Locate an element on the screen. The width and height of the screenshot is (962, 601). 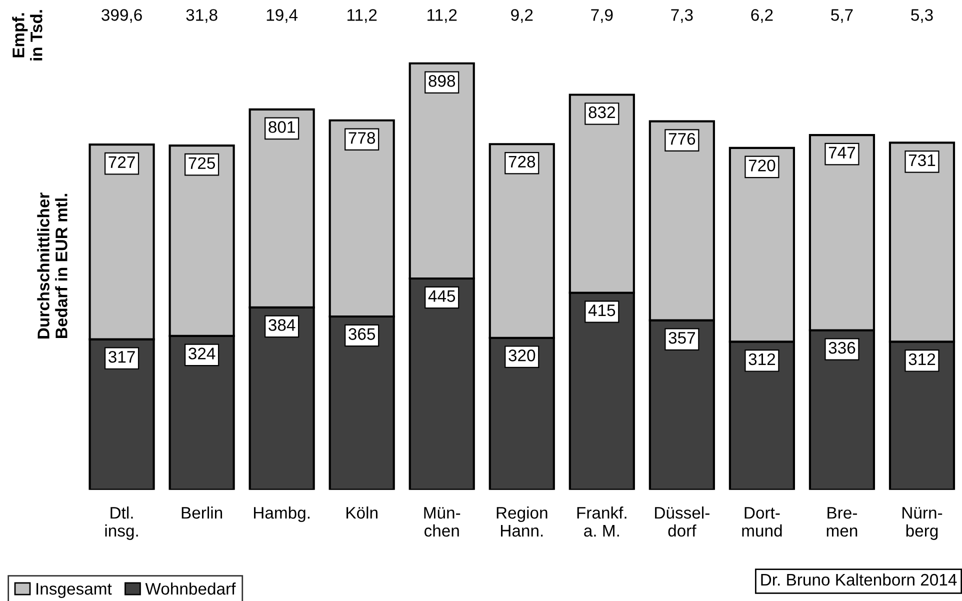
text: Dr. Bruno Kaltenborn 2014 is located at coordinates (859, 579).